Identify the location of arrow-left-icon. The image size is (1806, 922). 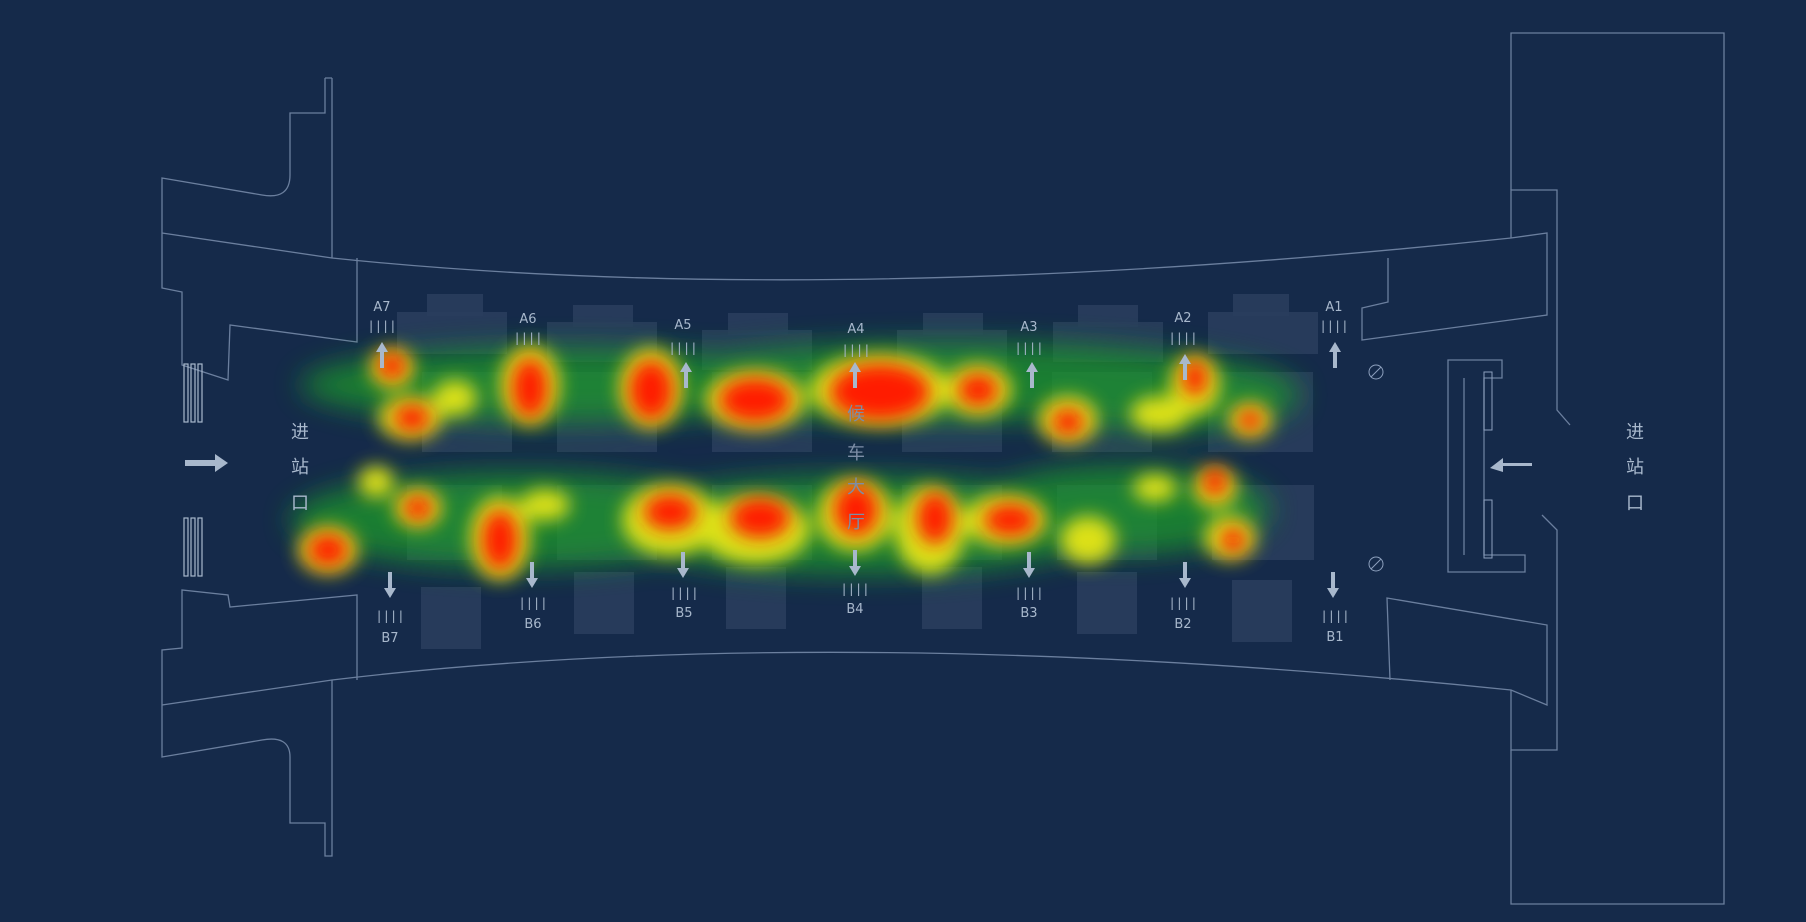
(1511, 465).